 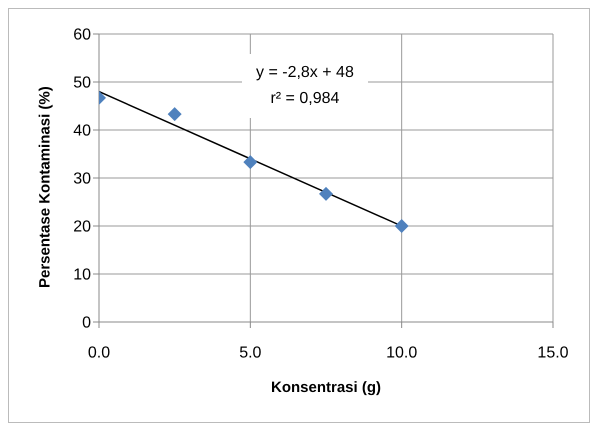 What do you see at coordinates (304, 99) in the screenshot?
I see `annotation: r² = 0,984` at bounding box center [304, 99].